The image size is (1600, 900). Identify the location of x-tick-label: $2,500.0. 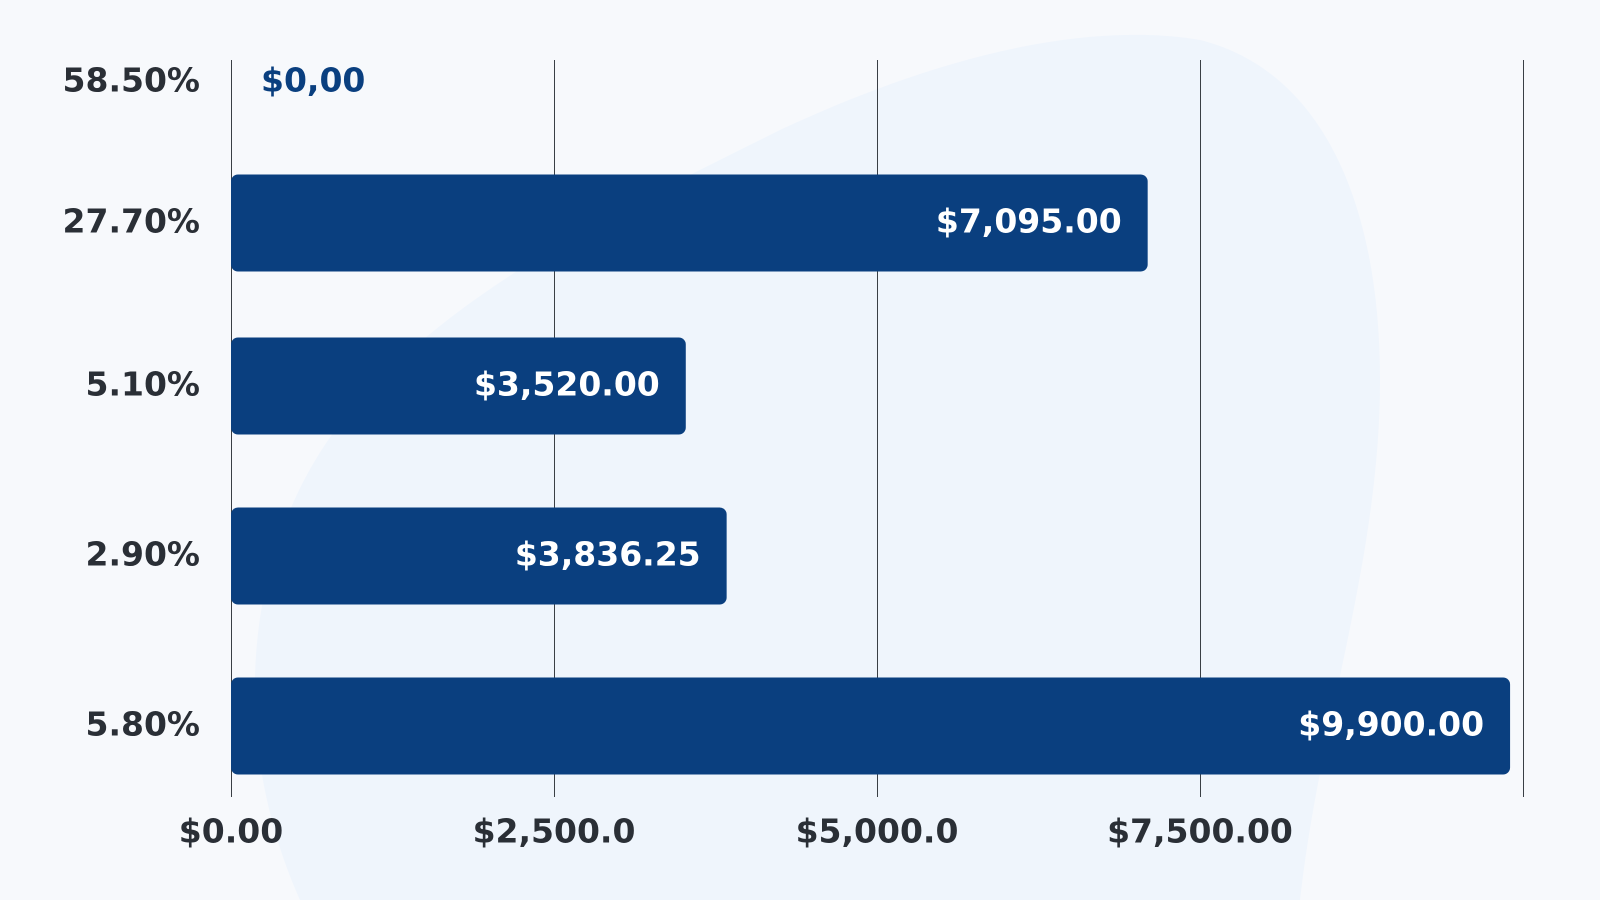
(554, 831).